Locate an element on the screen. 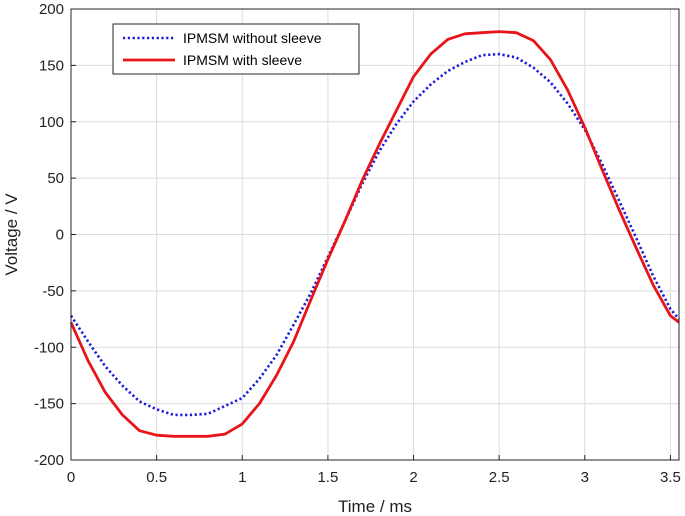 The image size is (685, 516). y-tick-label: -150 is located at coordinates (49, 404).